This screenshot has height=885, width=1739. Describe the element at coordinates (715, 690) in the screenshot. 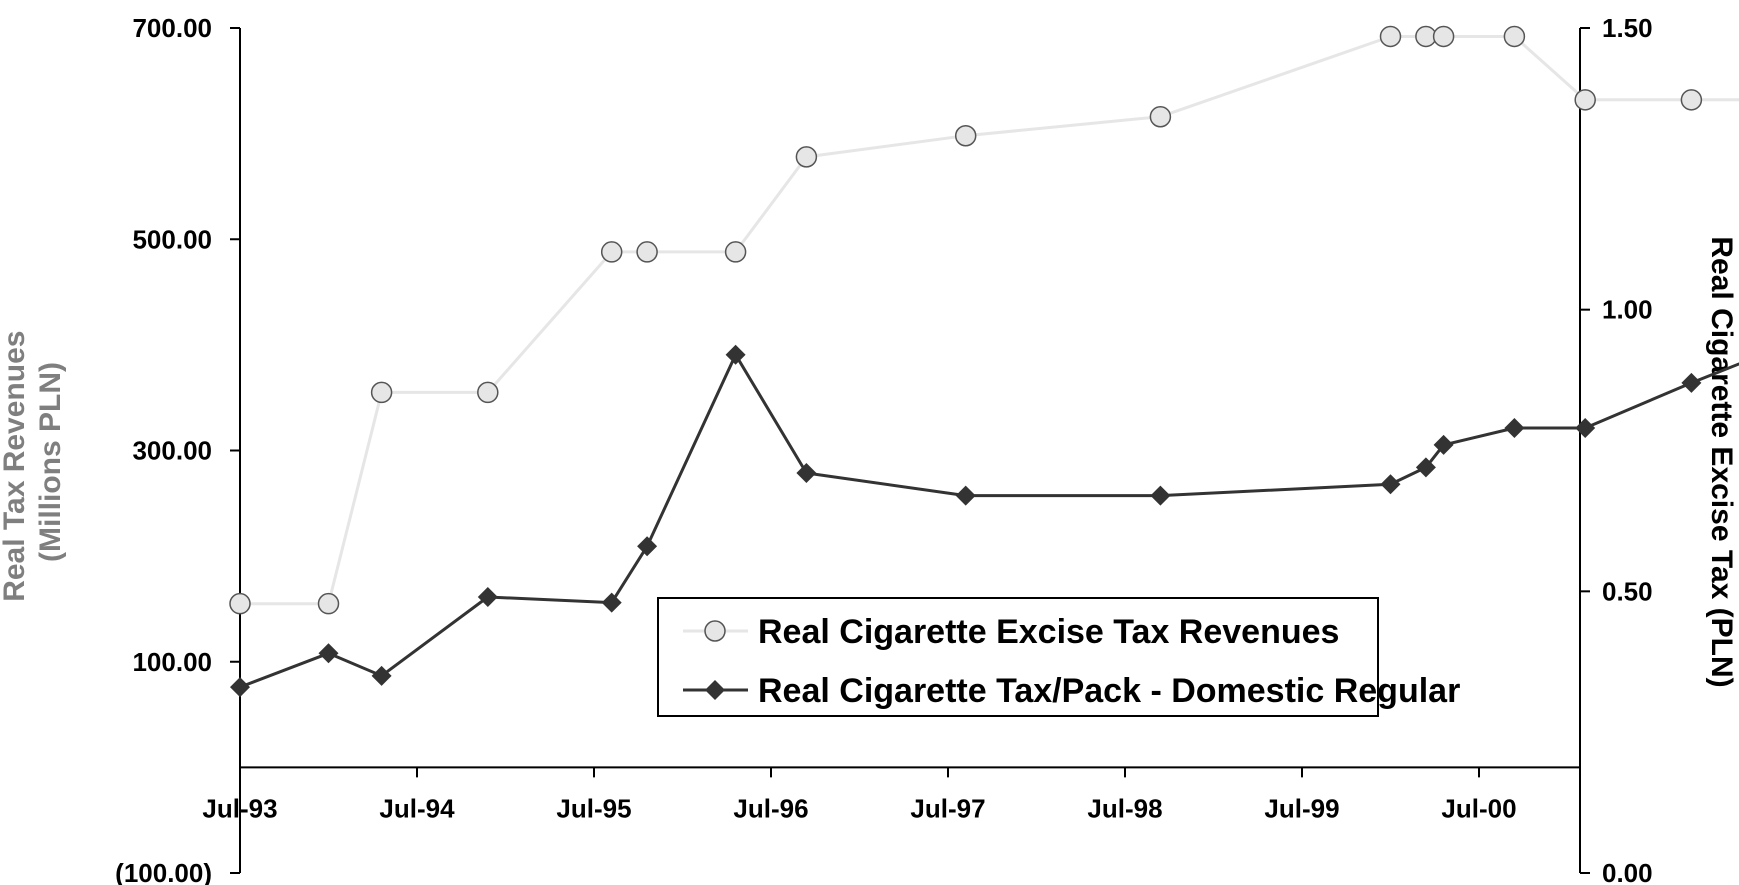

I see `legend-marker-diamond` at that location.